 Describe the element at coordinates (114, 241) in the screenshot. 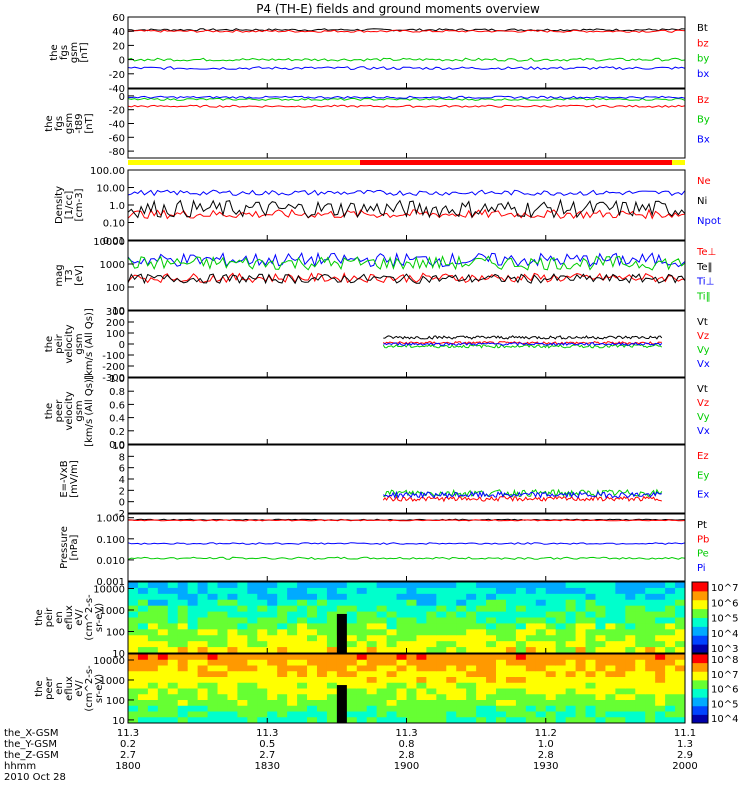

I see `y-tick-label: 0.01` at that location.